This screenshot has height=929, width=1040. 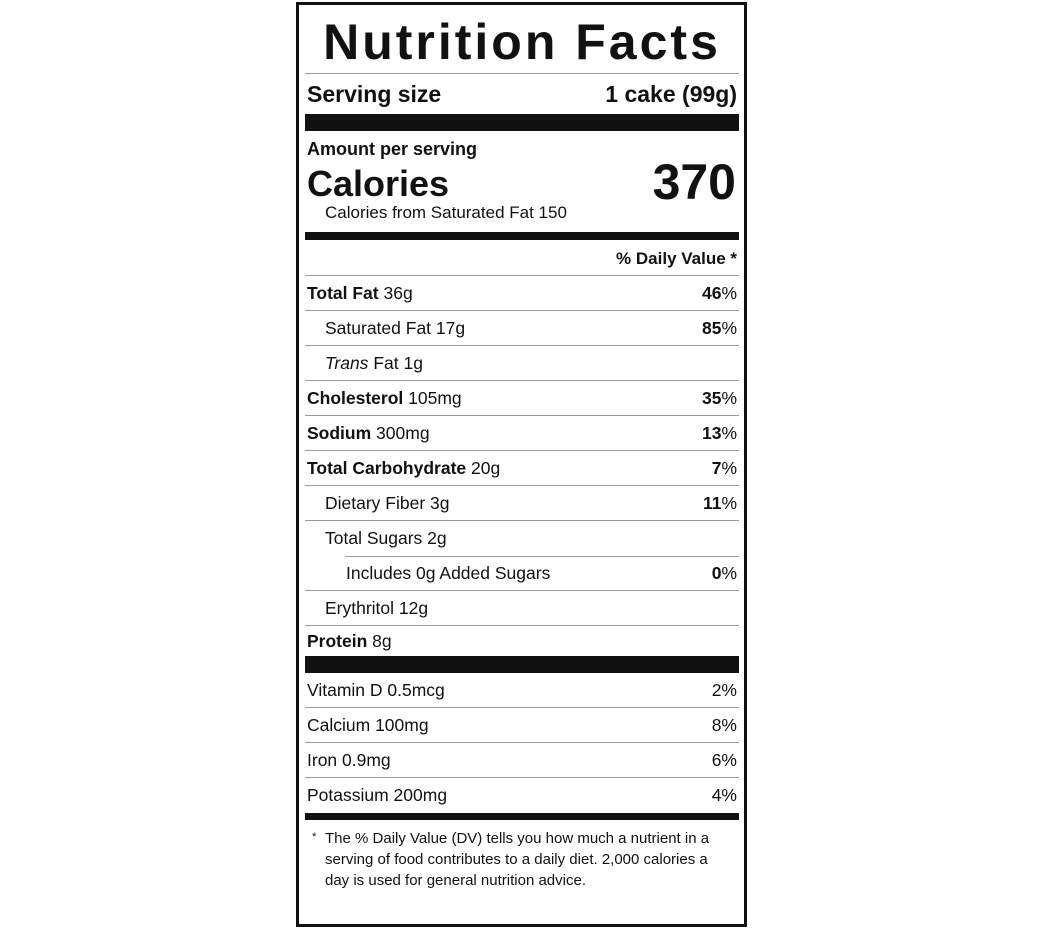 I want to click on nutrient-name-amount: Cholesterol 105mg, so click(x=384, y=398).